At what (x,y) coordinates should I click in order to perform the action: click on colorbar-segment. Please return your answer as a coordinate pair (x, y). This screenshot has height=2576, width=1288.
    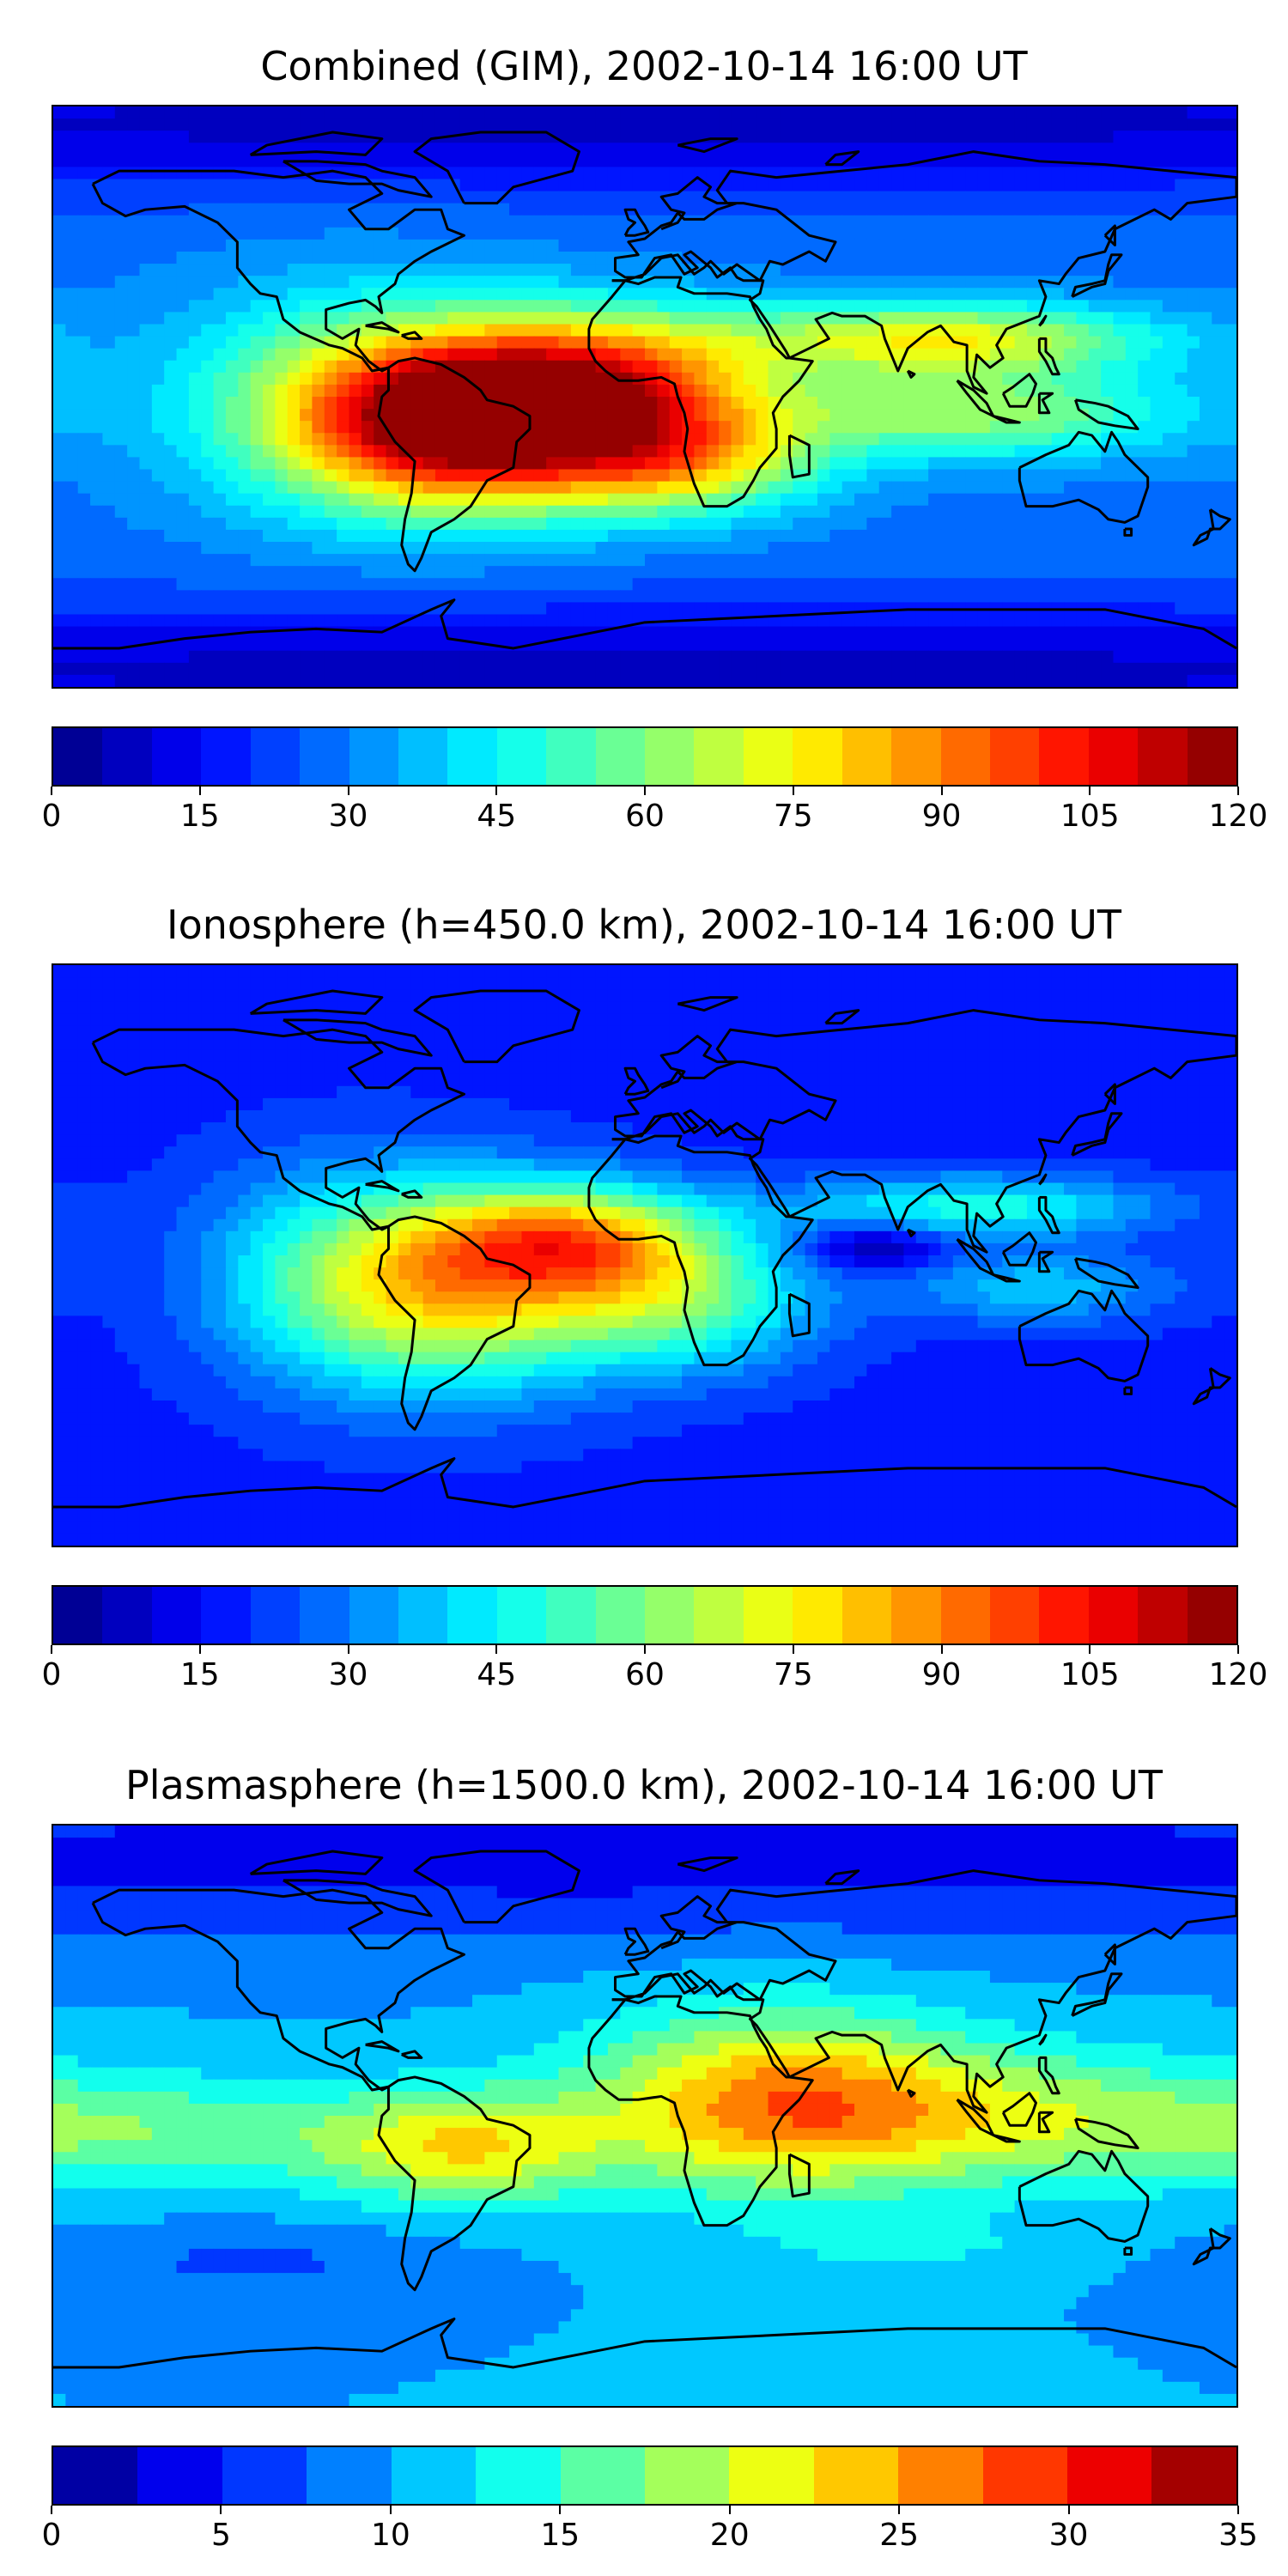
    Looking at the image, I should click on (817, 757).